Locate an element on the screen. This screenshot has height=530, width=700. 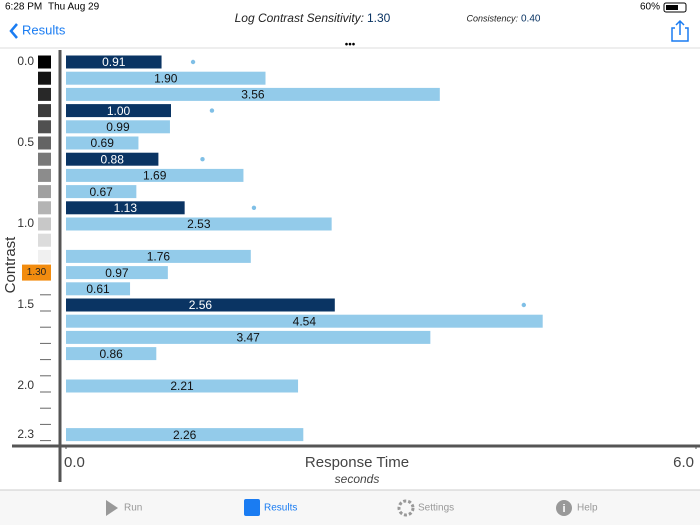
bar-label: 2.56 is located at coordinates (201, 305).